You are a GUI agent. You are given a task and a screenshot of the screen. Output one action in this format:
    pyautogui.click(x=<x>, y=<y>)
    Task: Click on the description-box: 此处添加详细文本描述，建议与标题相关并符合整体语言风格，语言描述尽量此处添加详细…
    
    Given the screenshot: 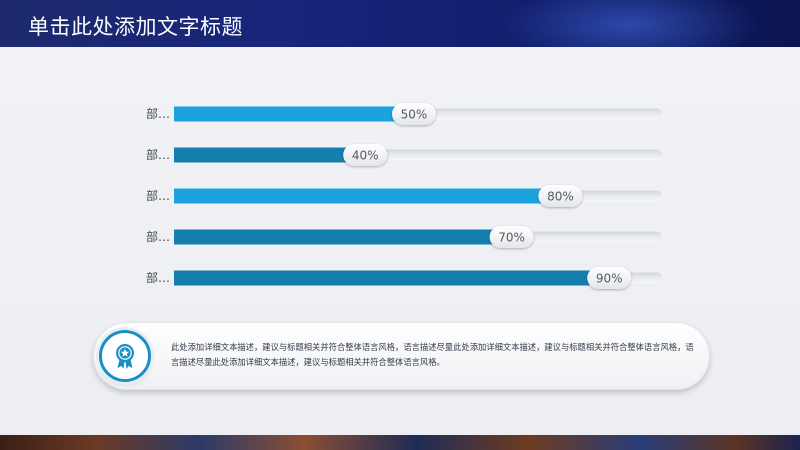 What is the action you would take?
    pyautogui.click(x=401, y=356)
    